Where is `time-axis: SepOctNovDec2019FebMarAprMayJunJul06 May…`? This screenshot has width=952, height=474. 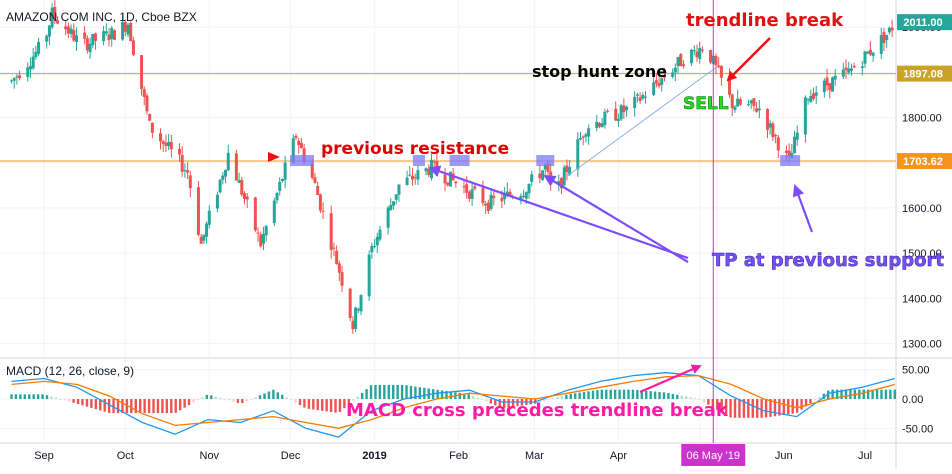 time-axis: SepOctNovDec2019FebMarAprMayJunJul06 May… is located at coordinates (453, 455).